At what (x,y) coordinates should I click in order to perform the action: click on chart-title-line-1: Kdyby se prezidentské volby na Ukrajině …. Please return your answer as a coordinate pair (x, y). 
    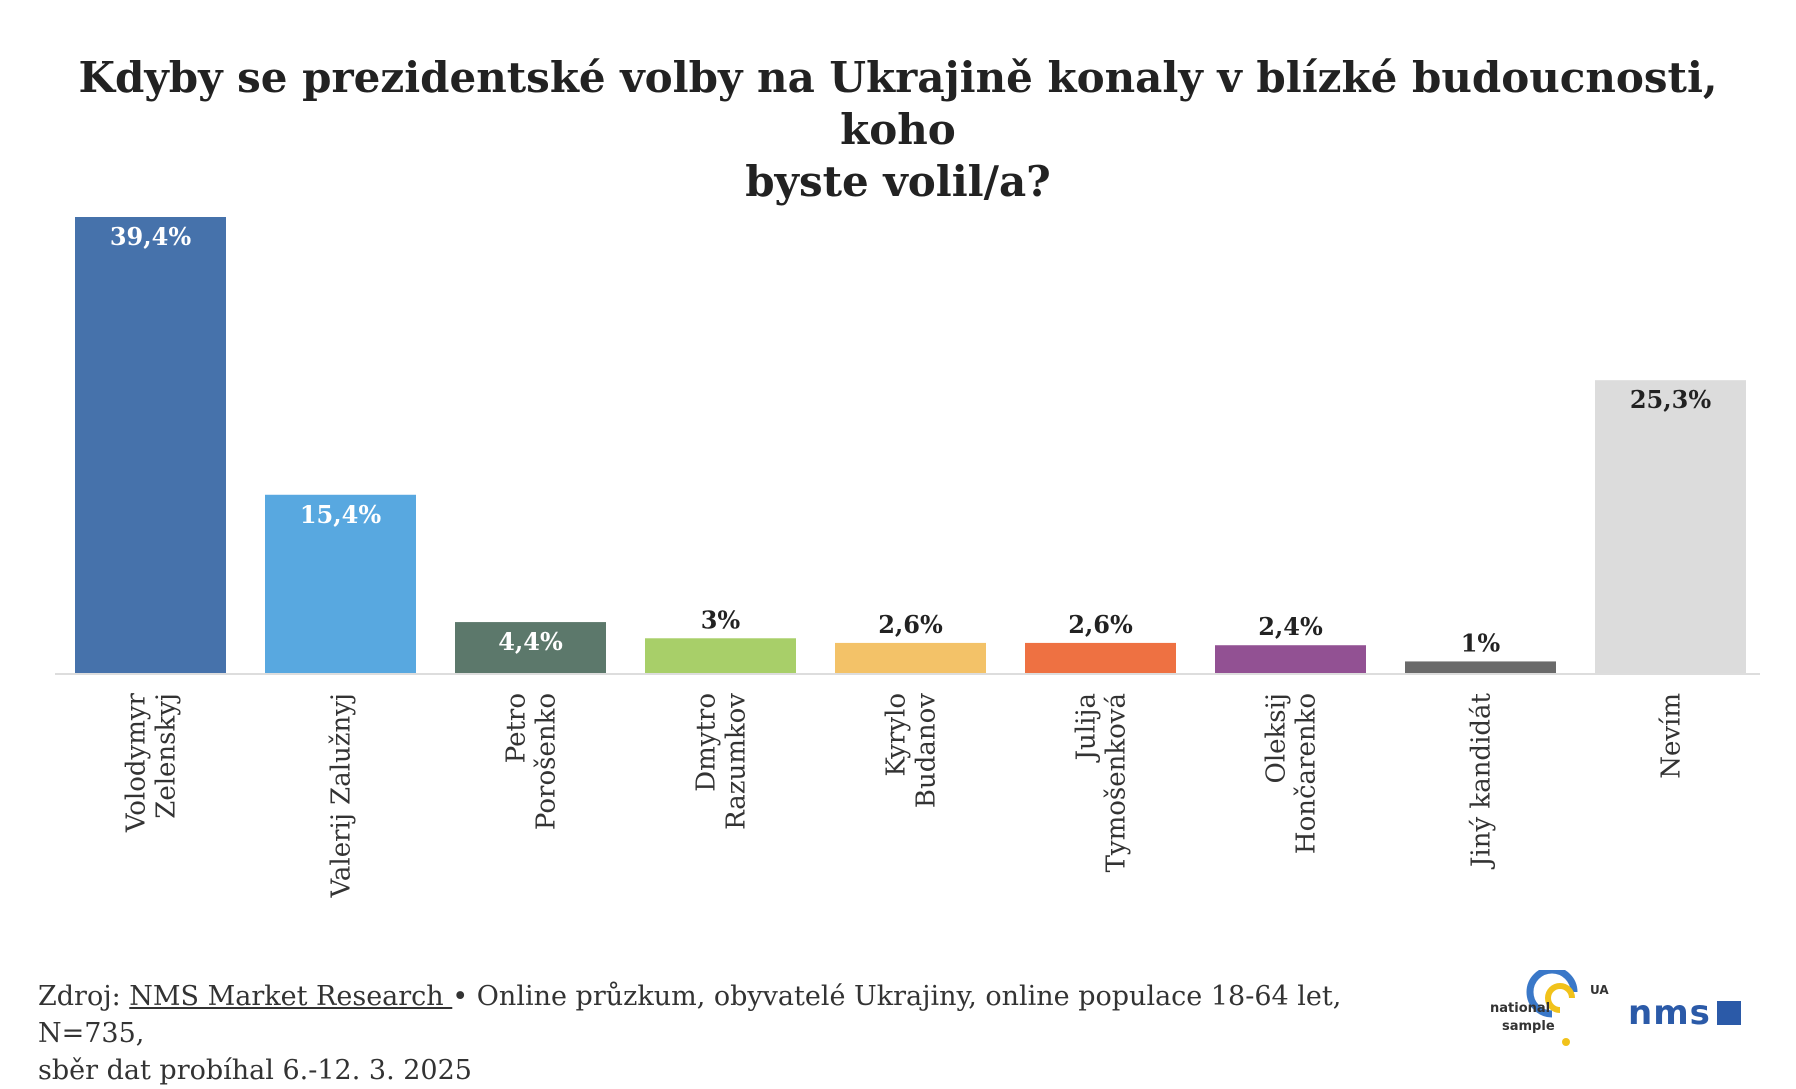
    Looking at the image, I should click on (898, 103).